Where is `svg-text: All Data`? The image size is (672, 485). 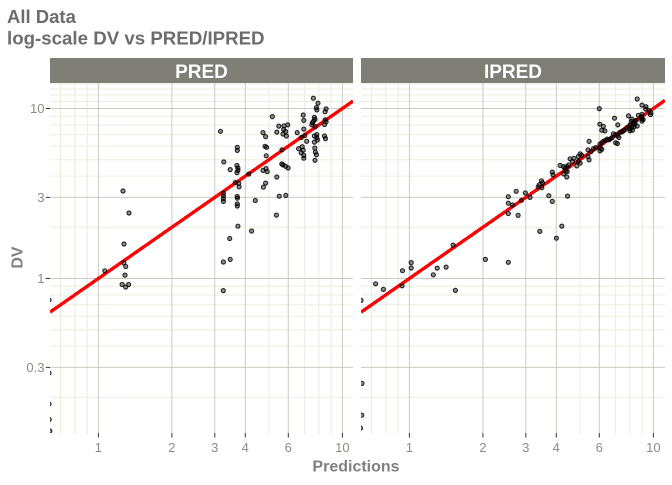 svg-text: All Data is located at coordinates (42, 16).